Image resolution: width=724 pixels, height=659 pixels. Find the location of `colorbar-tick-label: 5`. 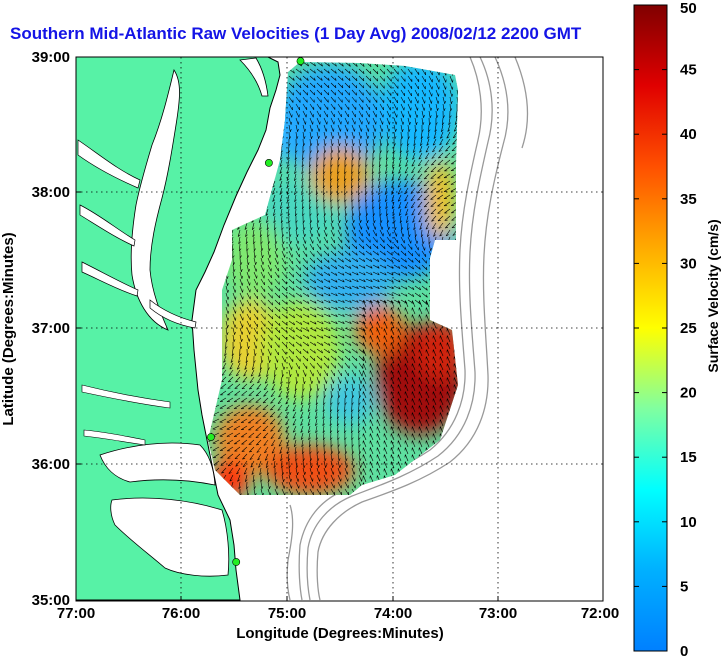

colorbar-tick-label: 5 is located at coordinates (684, 586).